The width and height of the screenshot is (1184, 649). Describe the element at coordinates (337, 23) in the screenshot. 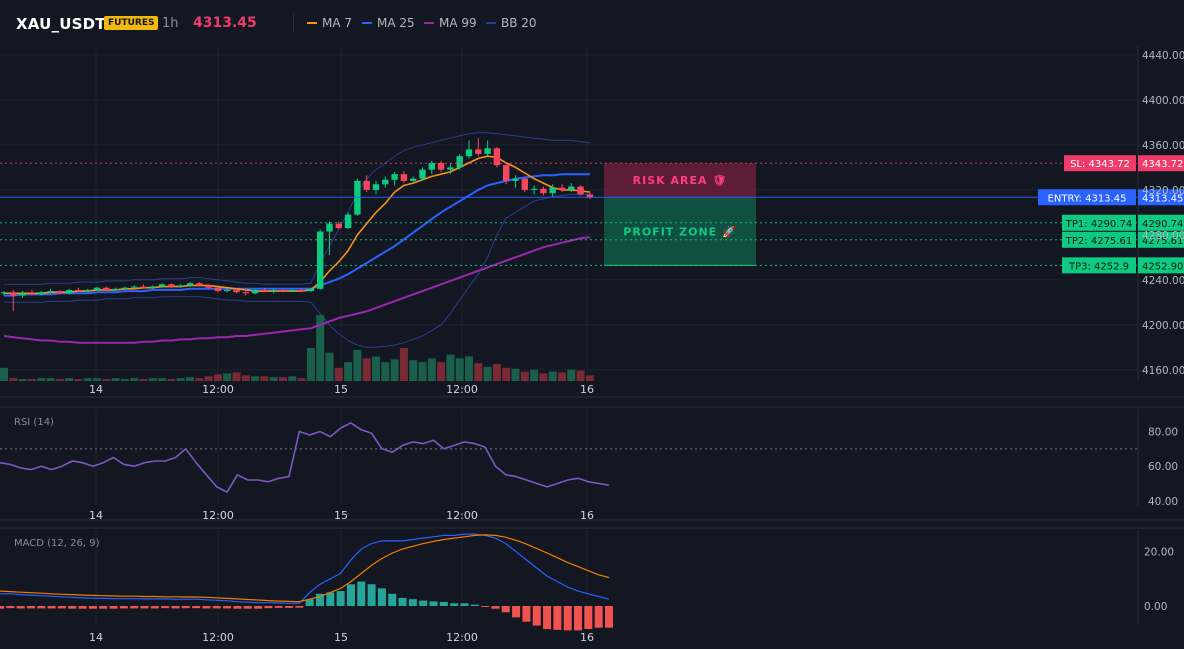

I see `legend-label: MA 7` at that location.